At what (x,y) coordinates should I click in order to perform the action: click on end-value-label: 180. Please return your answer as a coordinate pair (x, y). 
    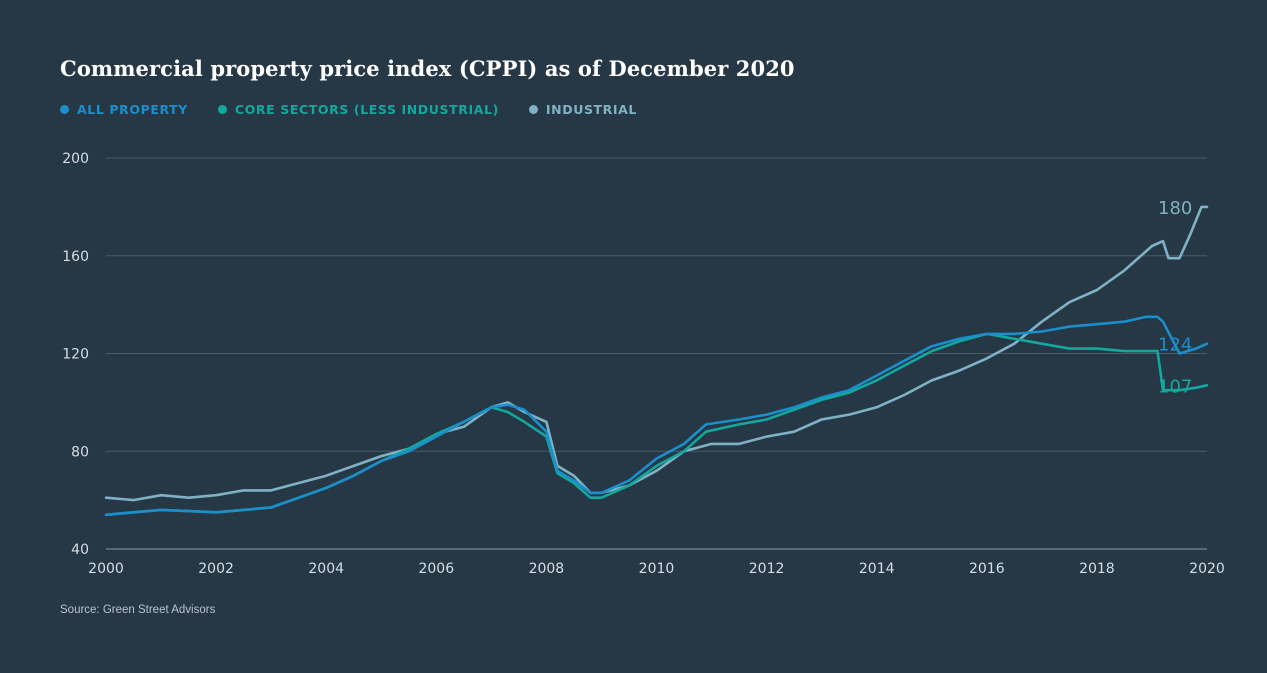
    Looking at the image, I should click on (1175, 208).